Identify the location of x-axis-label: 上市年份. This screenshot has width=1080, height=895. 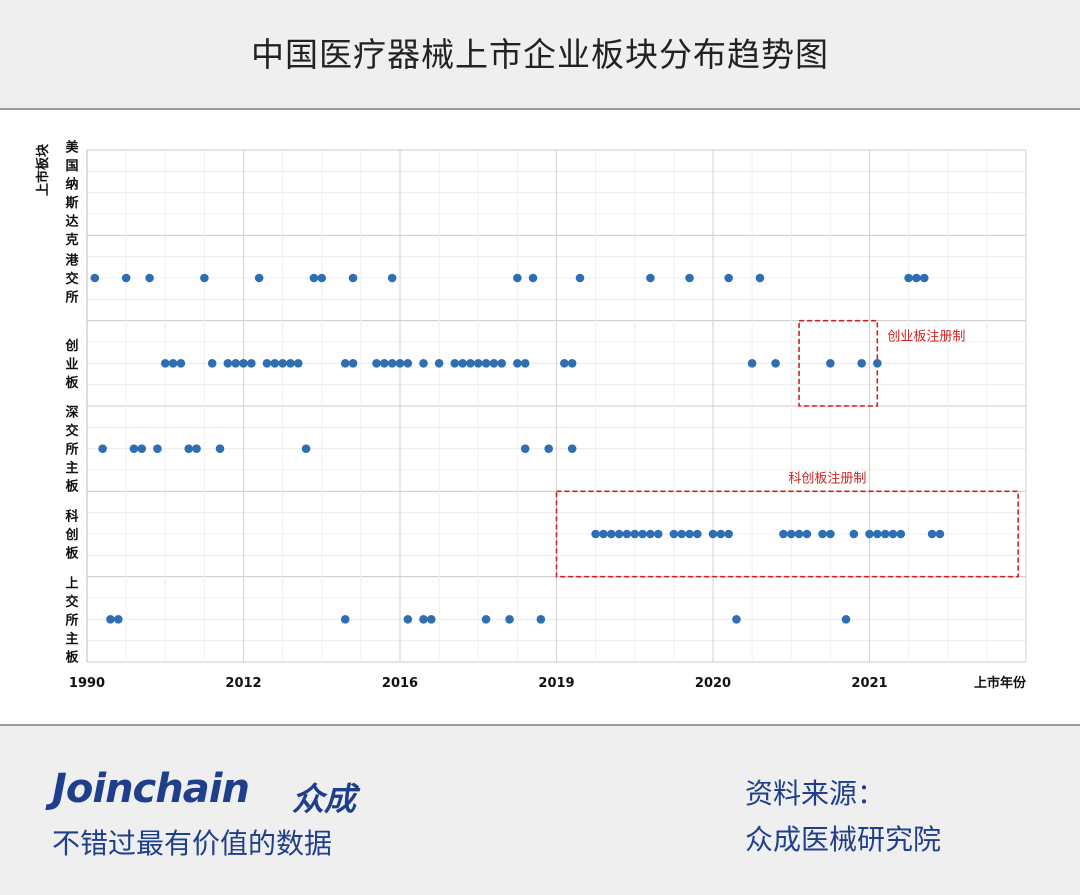
(1000, 683).